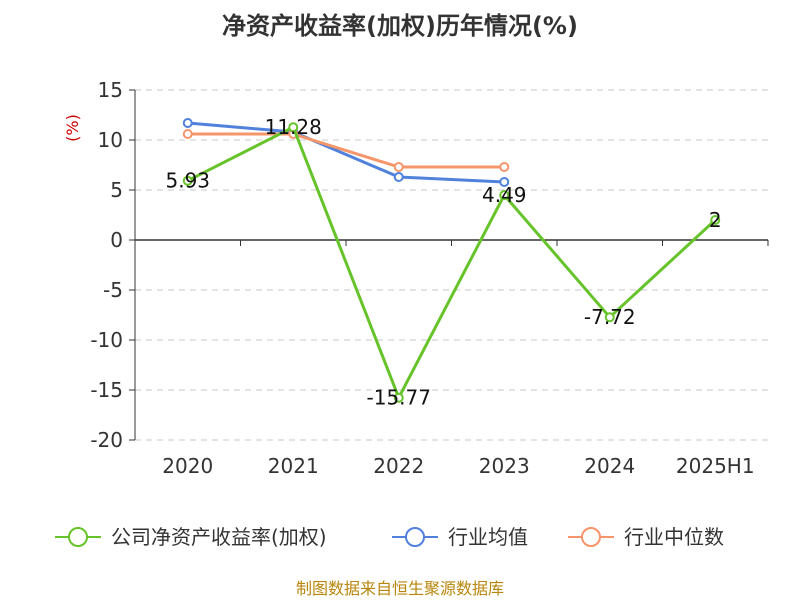 This screenshot has height=600, width=800. What do you see at coordinates (293, 466) in the screenshot?
I see `x-tick-label: 2021` at bounding box center [293, 466].